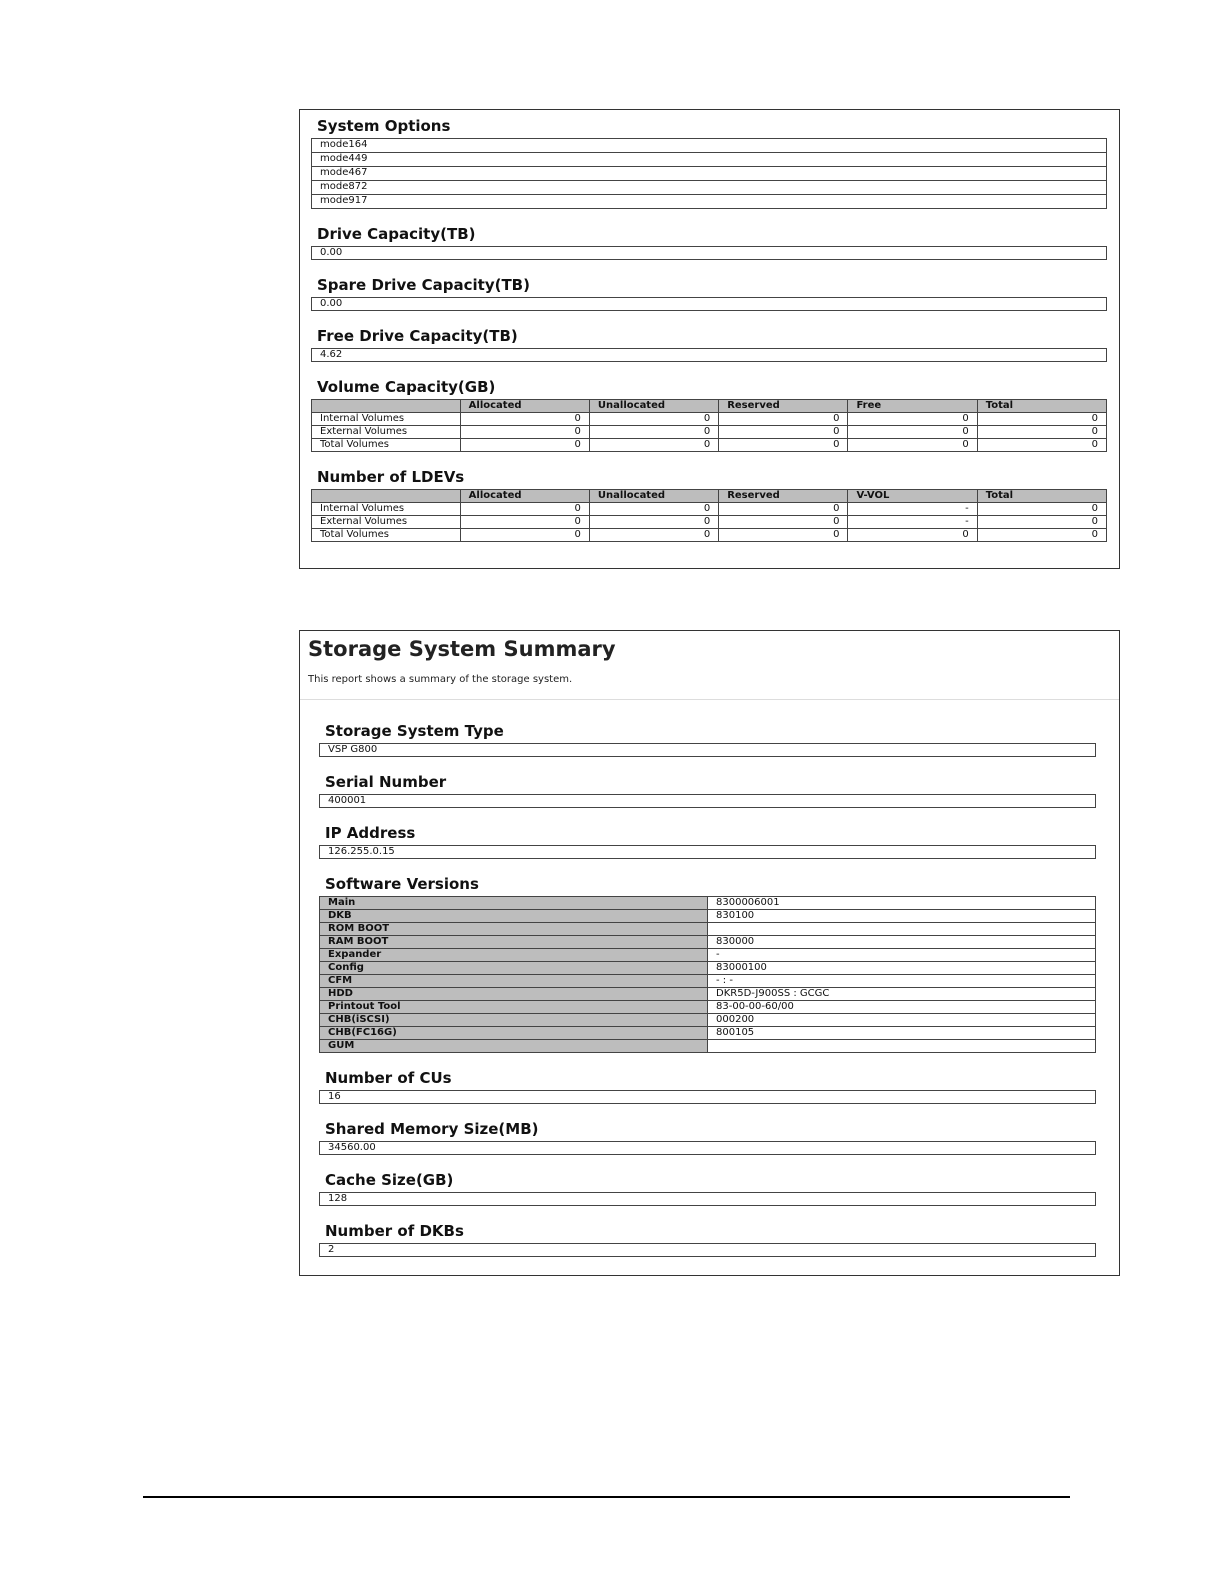 This screenshot has height=1584, width=1224. I want to click on value-box: 16, so click(707, 1097).